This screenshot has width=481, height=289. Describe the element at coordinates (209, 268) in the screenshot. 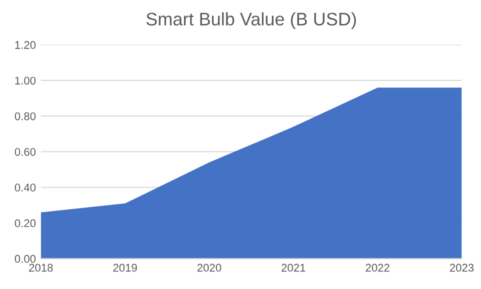

I see `x-tick-label: 2020` at that location.